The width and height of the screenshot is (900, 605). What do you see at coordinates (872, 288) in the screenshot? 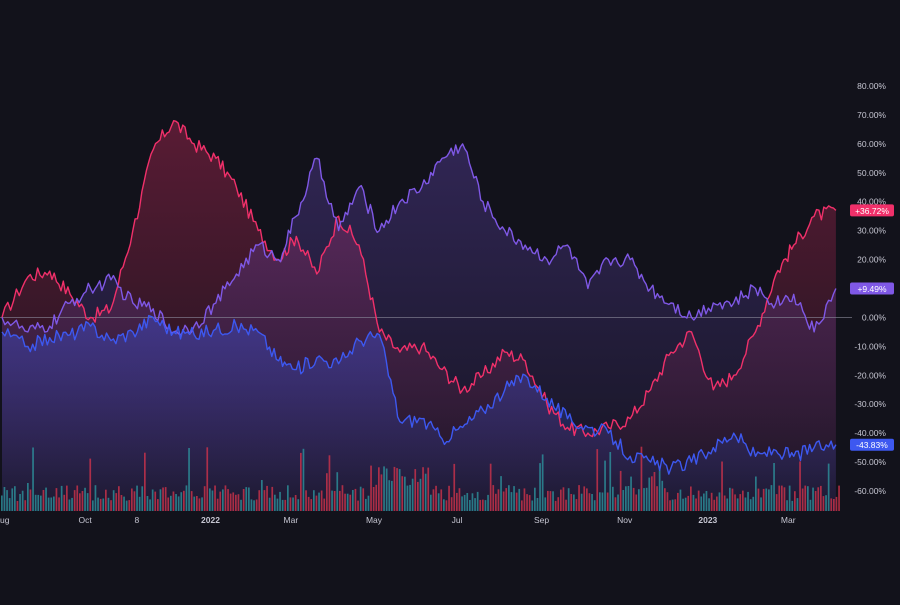
I see `last-value-badge-1: +9.49%` at bounding box center [872, 288].